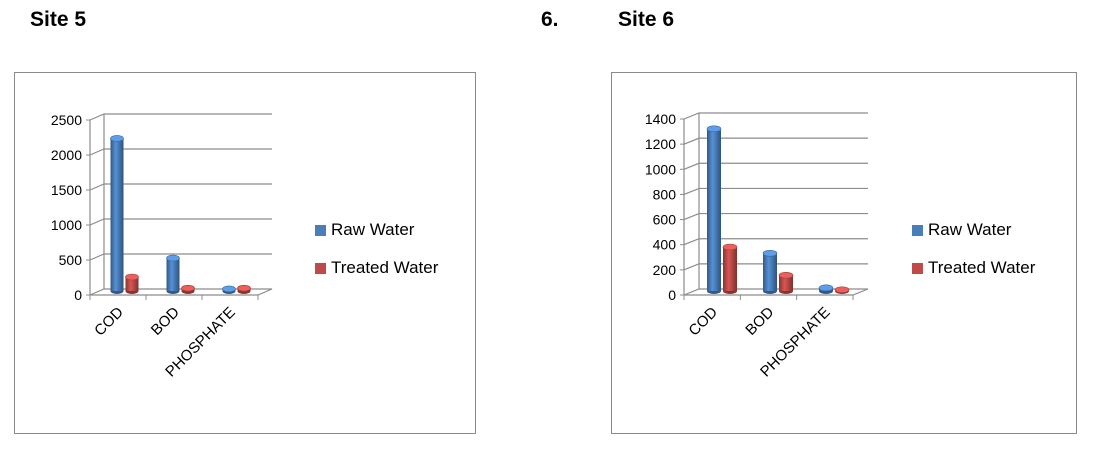 The image size is (1101, 450). I want to click on y-tick-label: 600, so click(665, 220).